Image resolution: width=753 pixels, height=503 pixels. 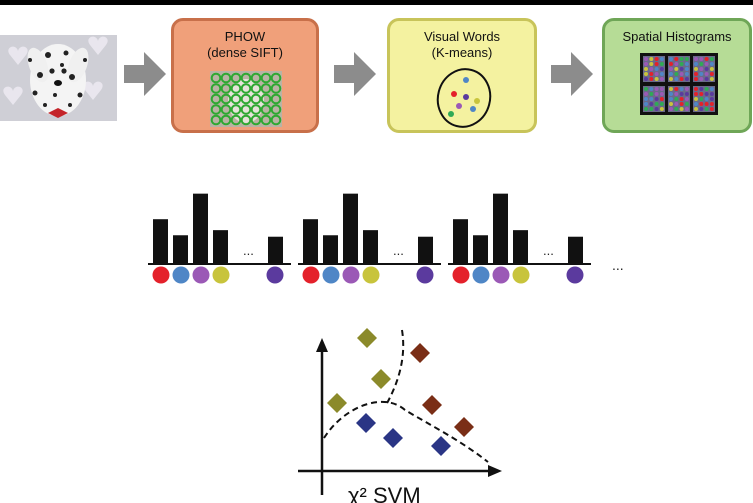 I want to click on top-border, so click(x=376, y=2).